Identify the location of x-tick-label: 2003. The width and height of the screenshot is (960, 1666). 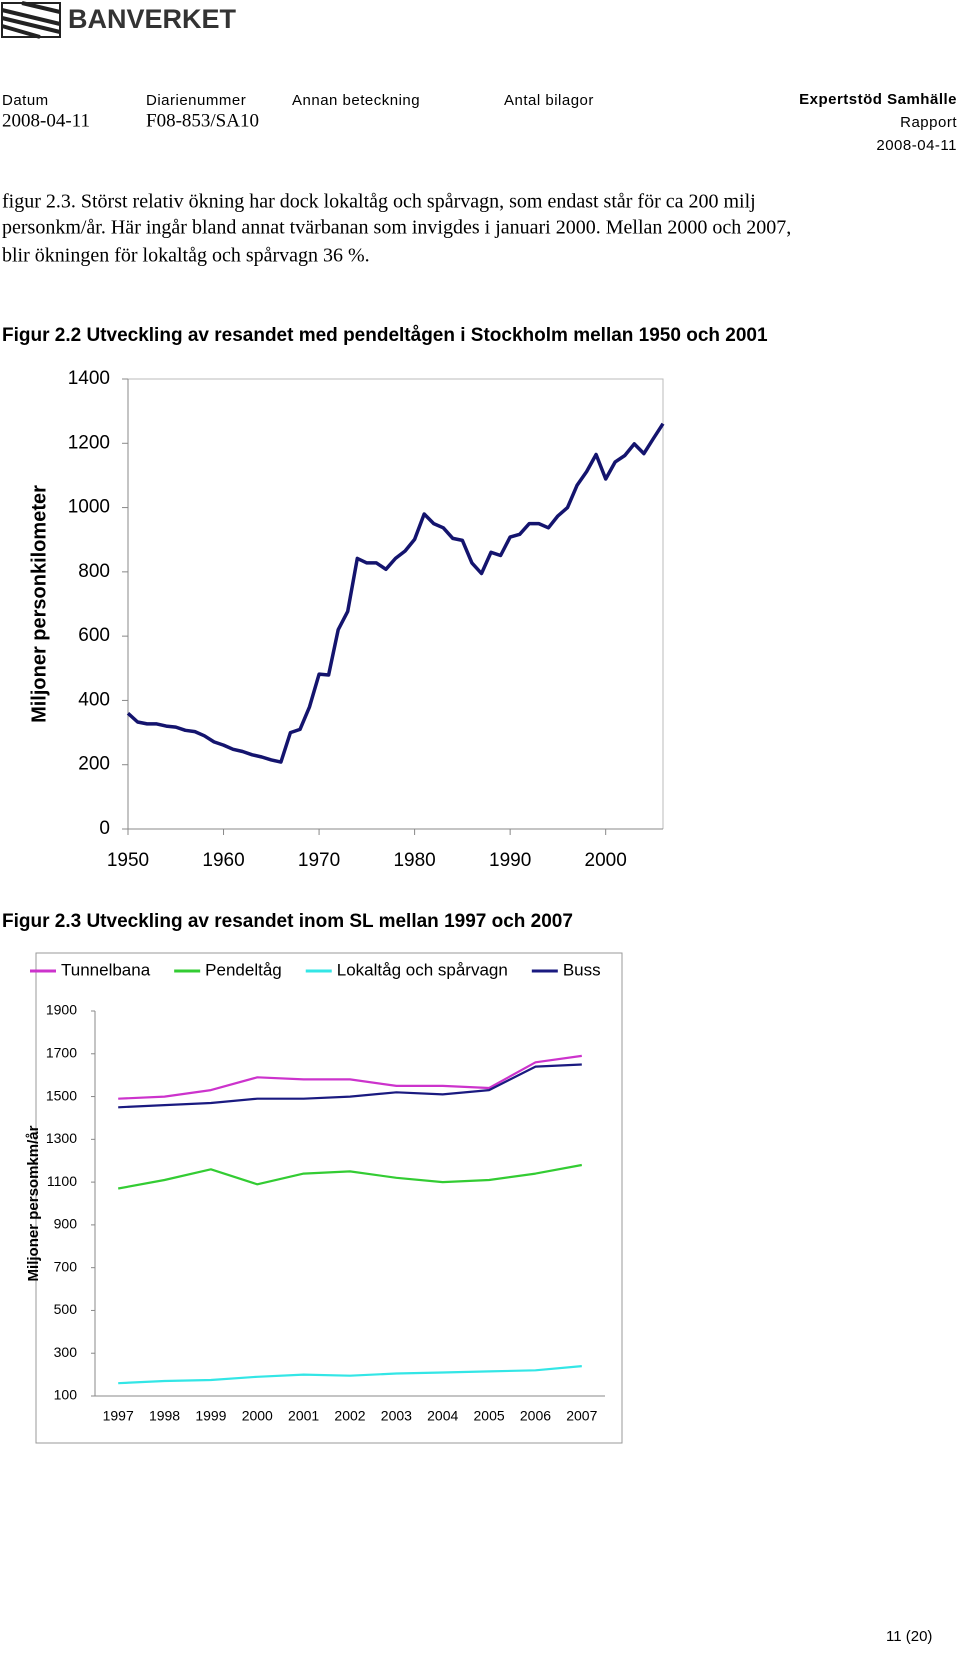
(396, 1416).